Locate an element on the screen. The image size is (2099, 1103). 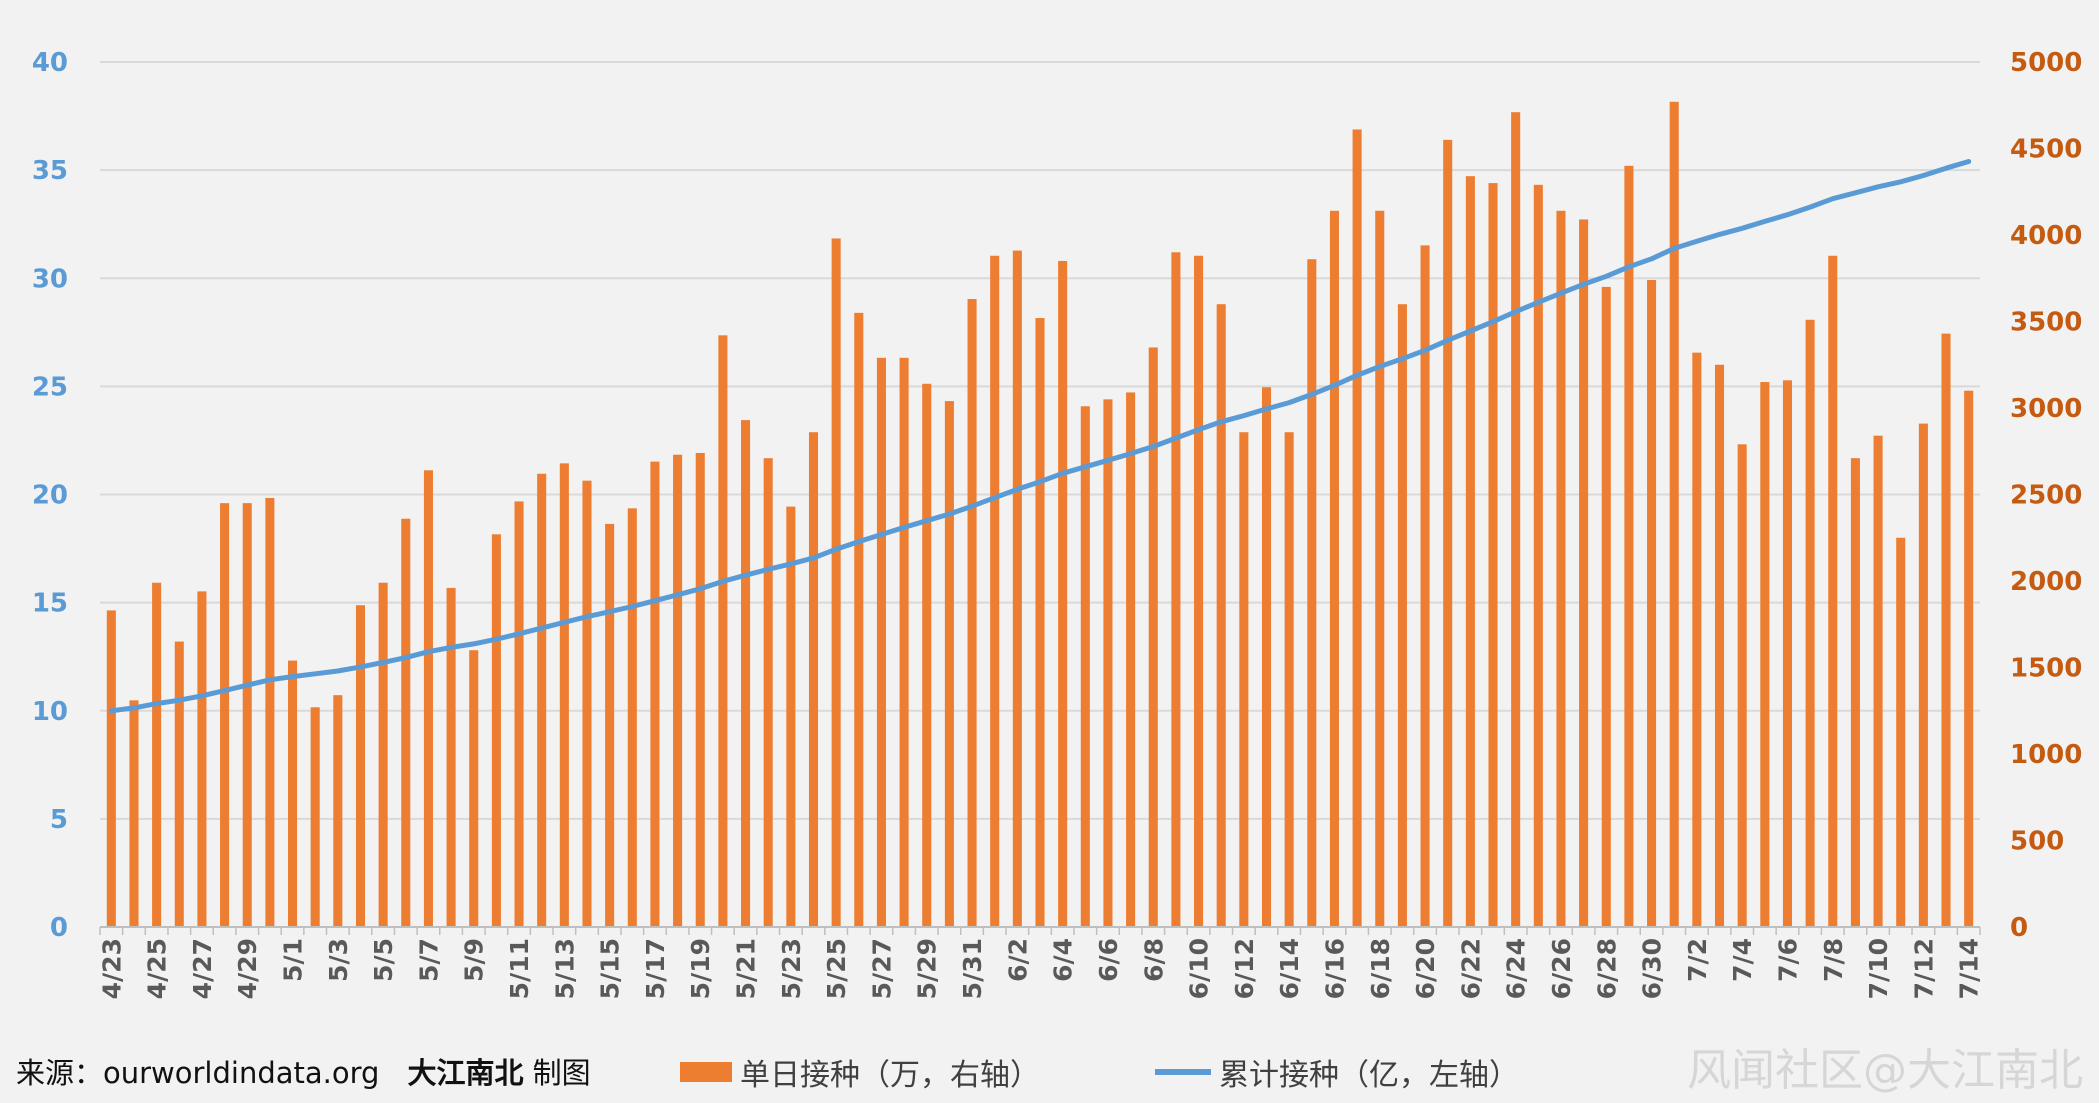
legend-bar-label: 单日接种（万，右轴） is located at coordinates (890, 1075).